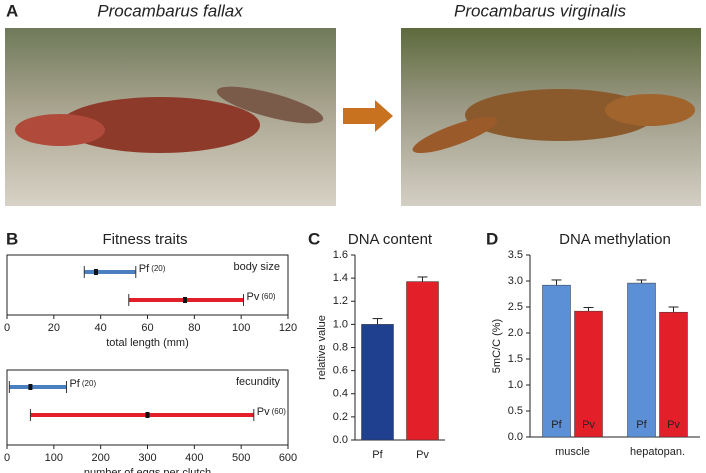 This screenshot has width=706, height=473. Describe the element at coordinates (515, 359) in the screenshot. I see `y-tick-label: 1.5` at that location.